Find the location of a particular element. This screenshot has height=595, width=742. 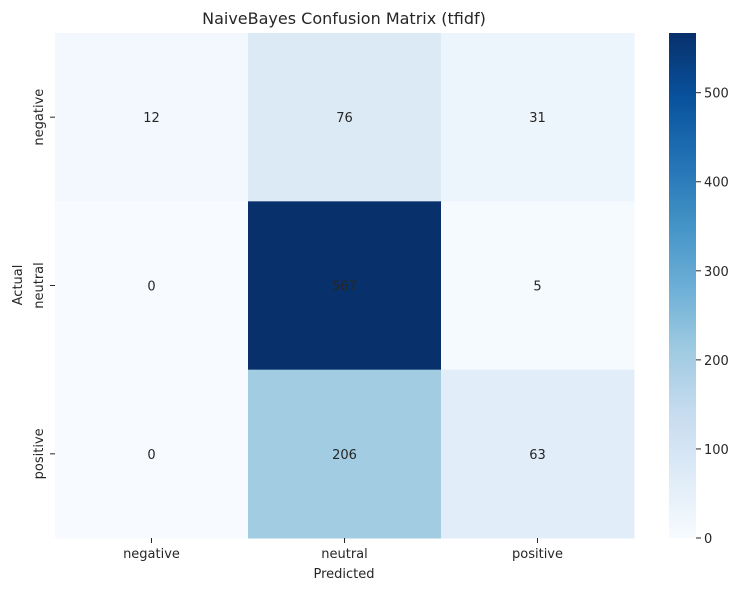

colorbar-ticks: 0 100 200 300 400 500 is located at coordinates (712, 317).